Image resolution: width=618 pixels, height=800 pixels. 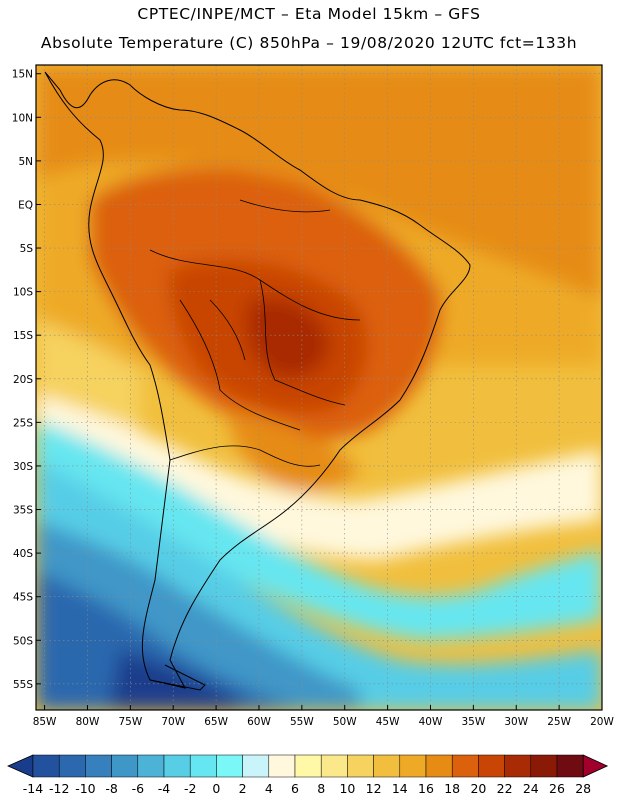 I want to click on lon-tick-label: 80W, so click(x=88, y=722).